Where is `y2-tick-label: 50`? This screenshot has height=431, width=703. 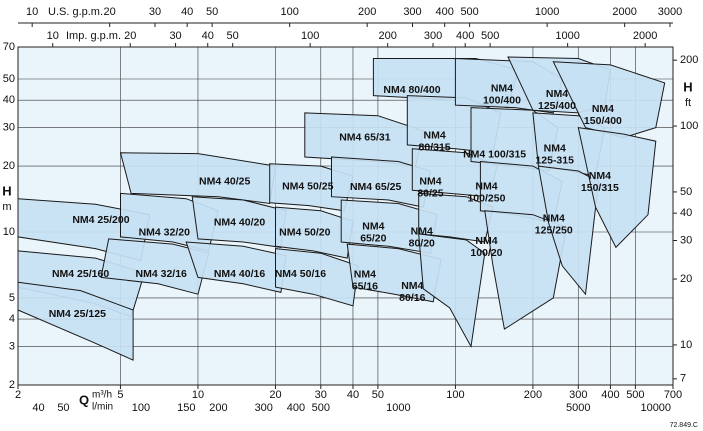
y2-tick-label: 50 is located at coordinates (686, 192).